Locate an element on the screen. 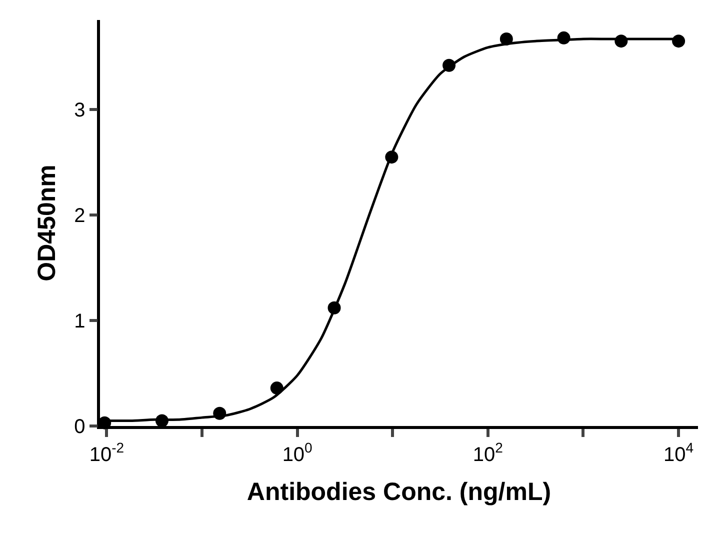 Image resolution: width=720 pixels, height=536 pixels. x-axis-title: Antibodies Conc. (ng/mL) is located at coordinates (399, 492).